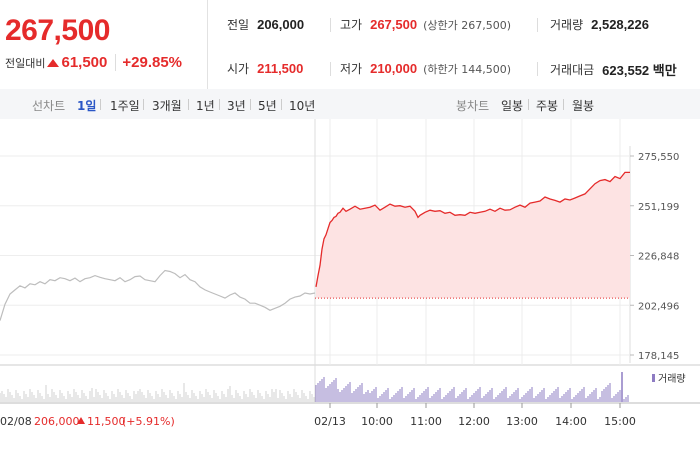 This screenshot has width=700, height=450. Describe the element at coordinates (25, 63) in the screenshot. I see `change-label: 전일대비` at that location.